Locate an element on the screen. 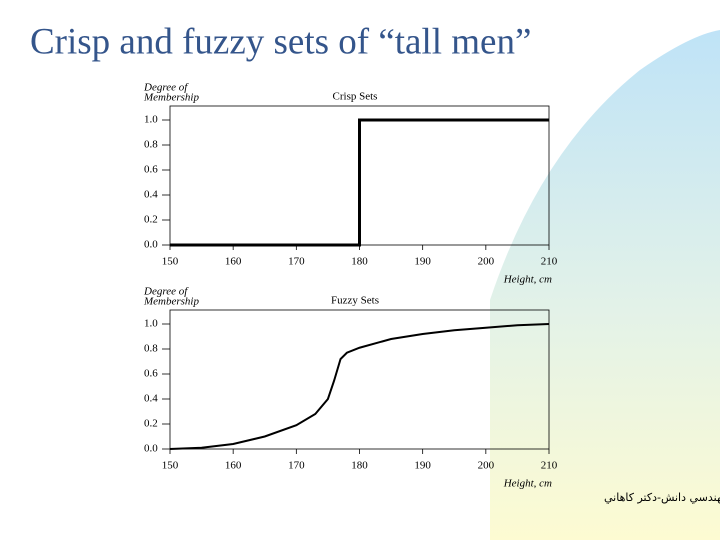 The image size is (720, 540). slide-title: Crisp and fuzzy sets of “tall men” is located at coordinates (280, 41).